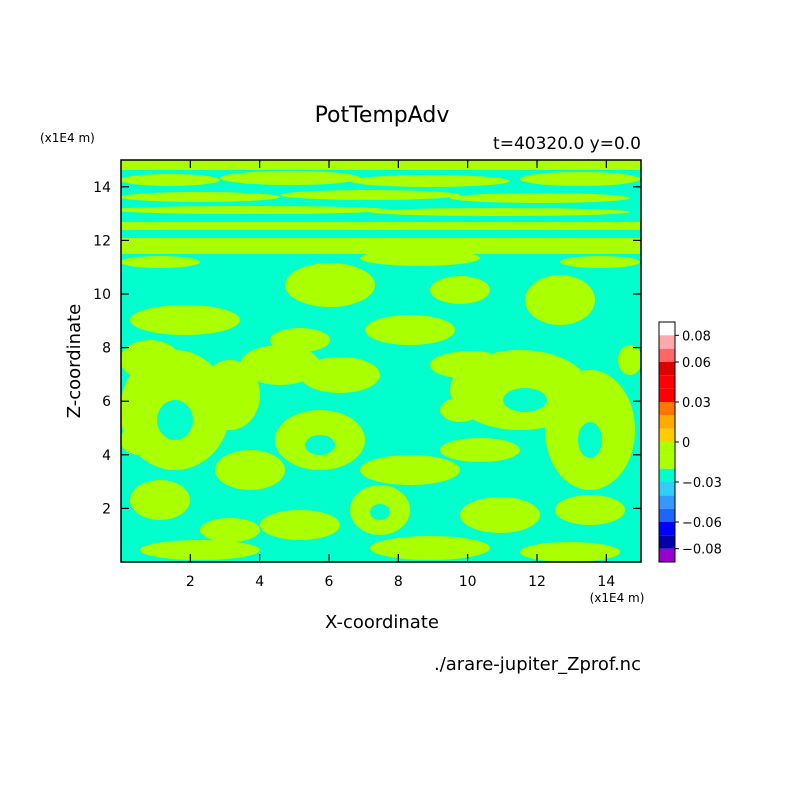  What do you see at coordinates (468, 582) in the screenshot?
I see `x-tick-label: 10` at bounding box center [468, 582].